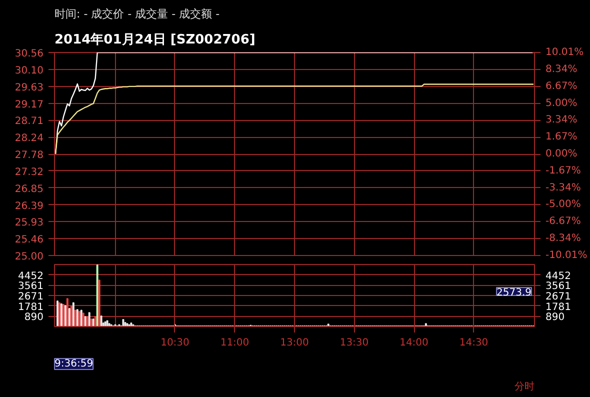  I want to click on y2-tick-label: -6.67%, so click(563, 222).